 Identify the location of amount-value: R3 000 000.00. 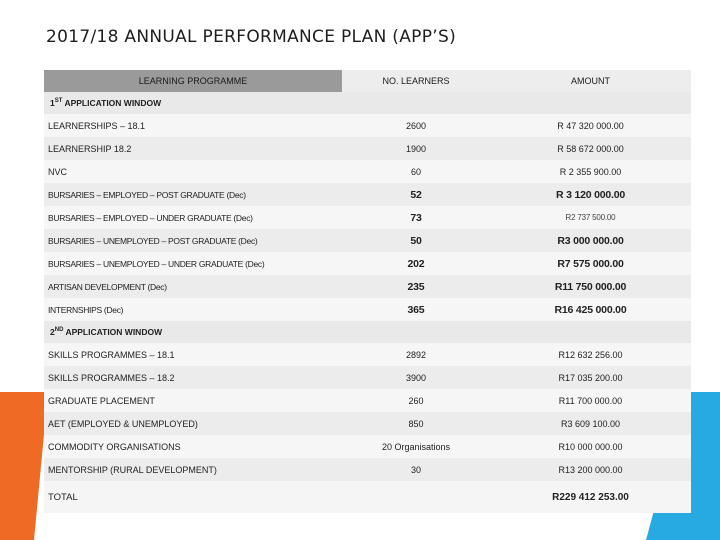
(590, 240).